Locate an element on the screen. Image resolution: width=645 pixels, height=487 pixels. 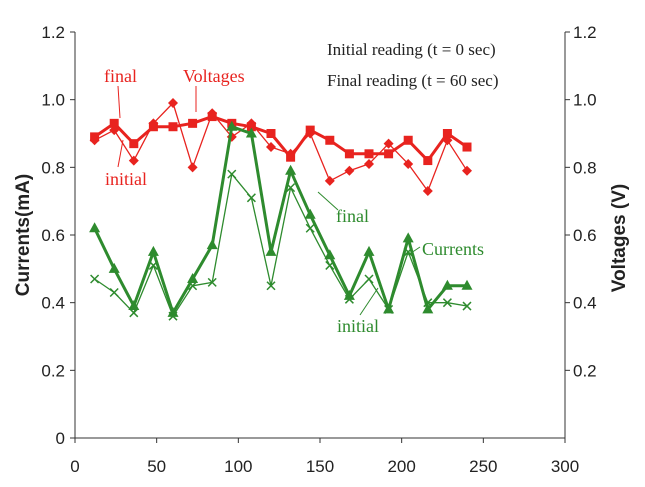
voltage-initial-label: initial is located at coordinates (126, 179).